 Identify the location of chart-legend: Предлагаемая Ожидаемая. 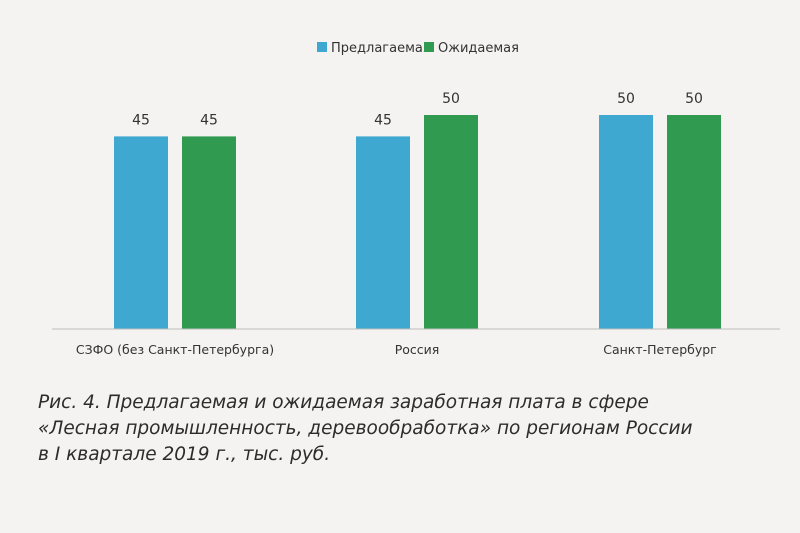
(418, 48).